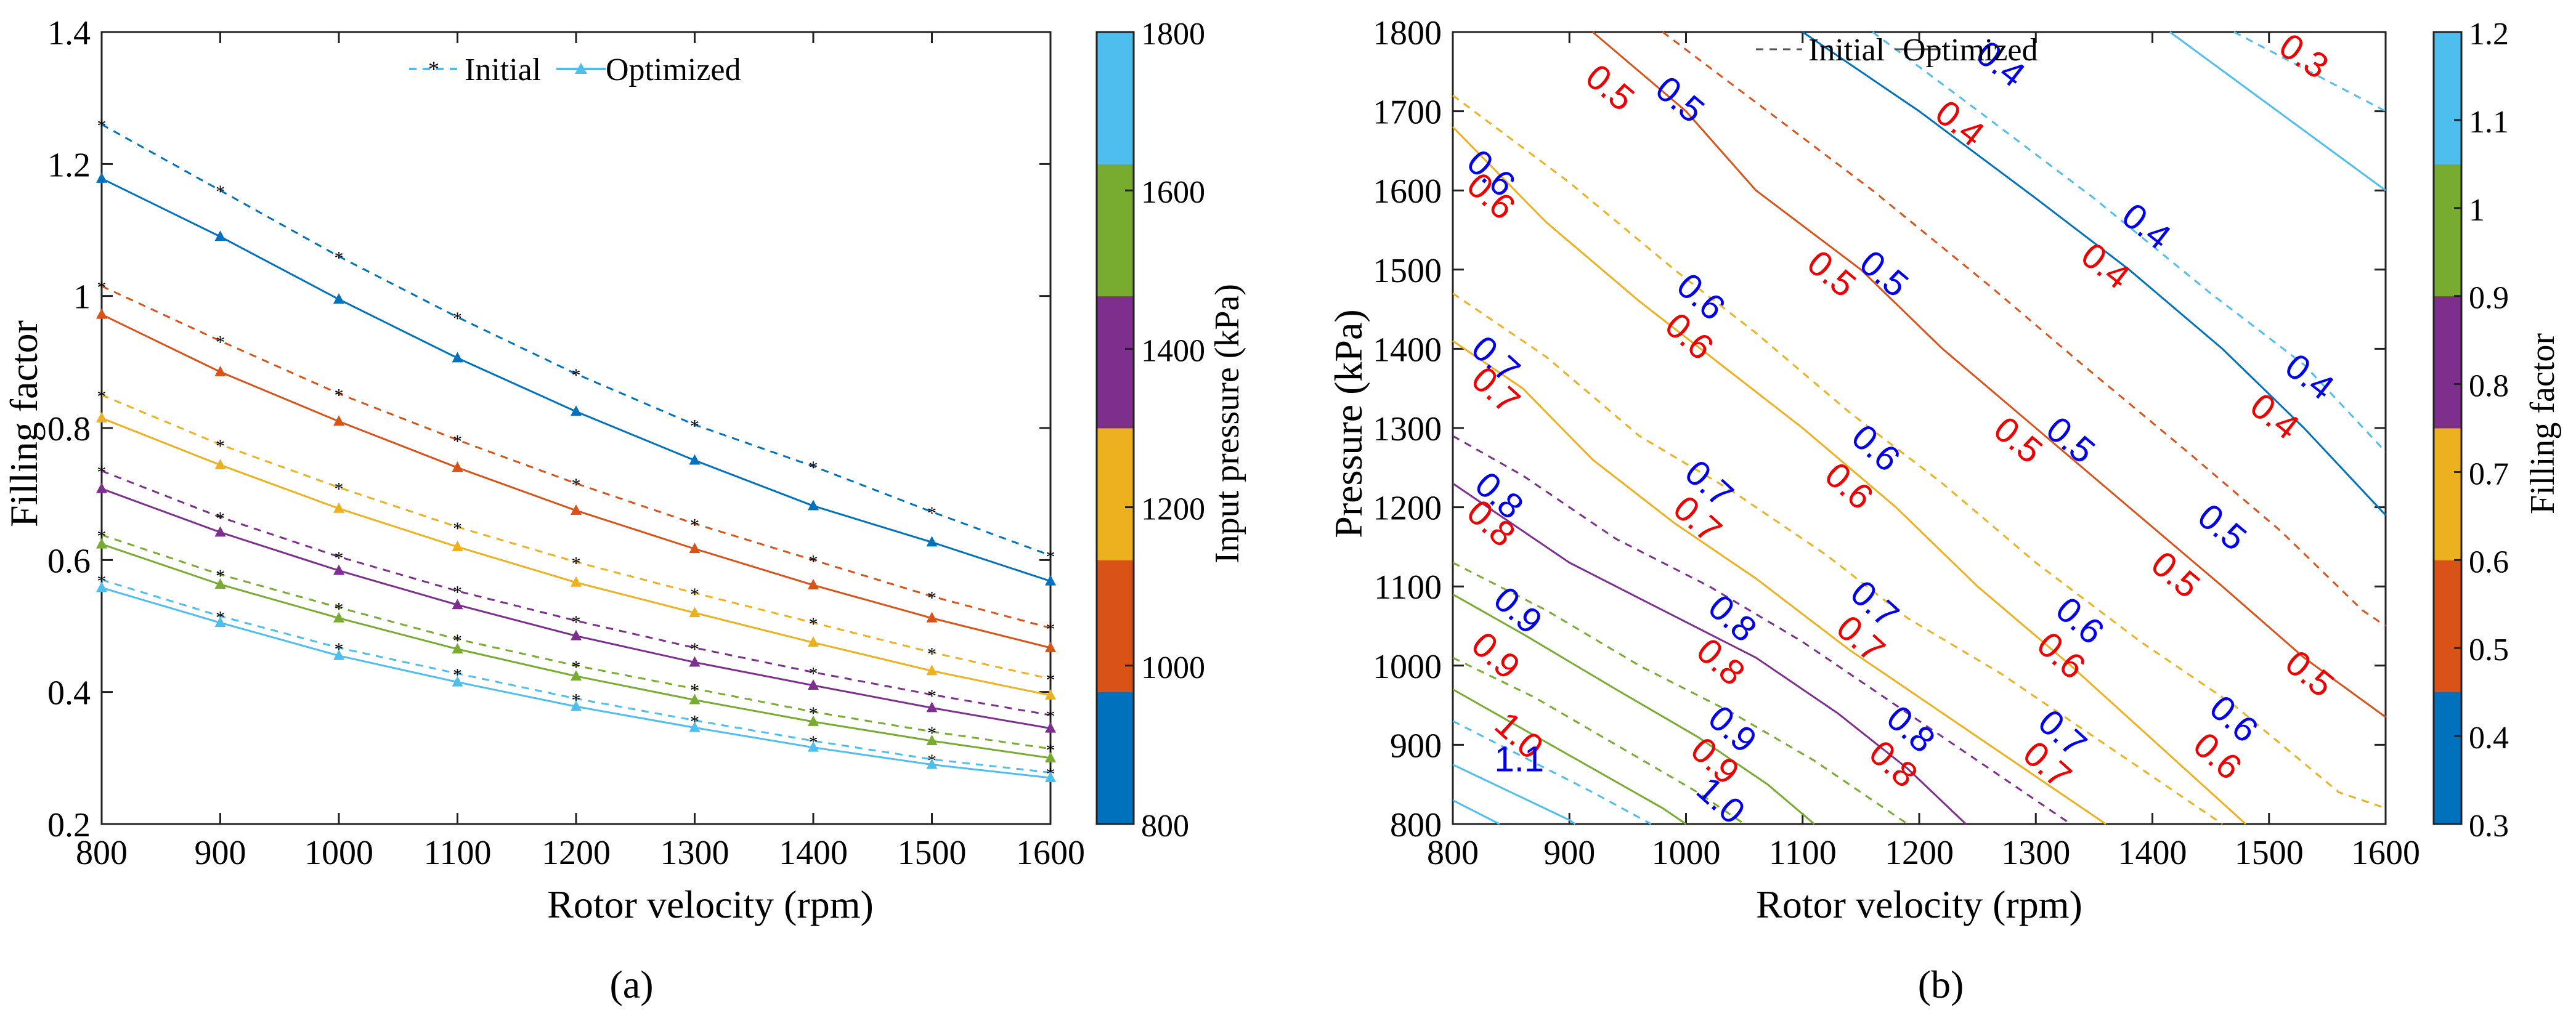  What do you see at coordinates (2543, 424) in the screenshot?
I see `b-colorbar-label: Filling factor` at bounding box center [2543, 424].